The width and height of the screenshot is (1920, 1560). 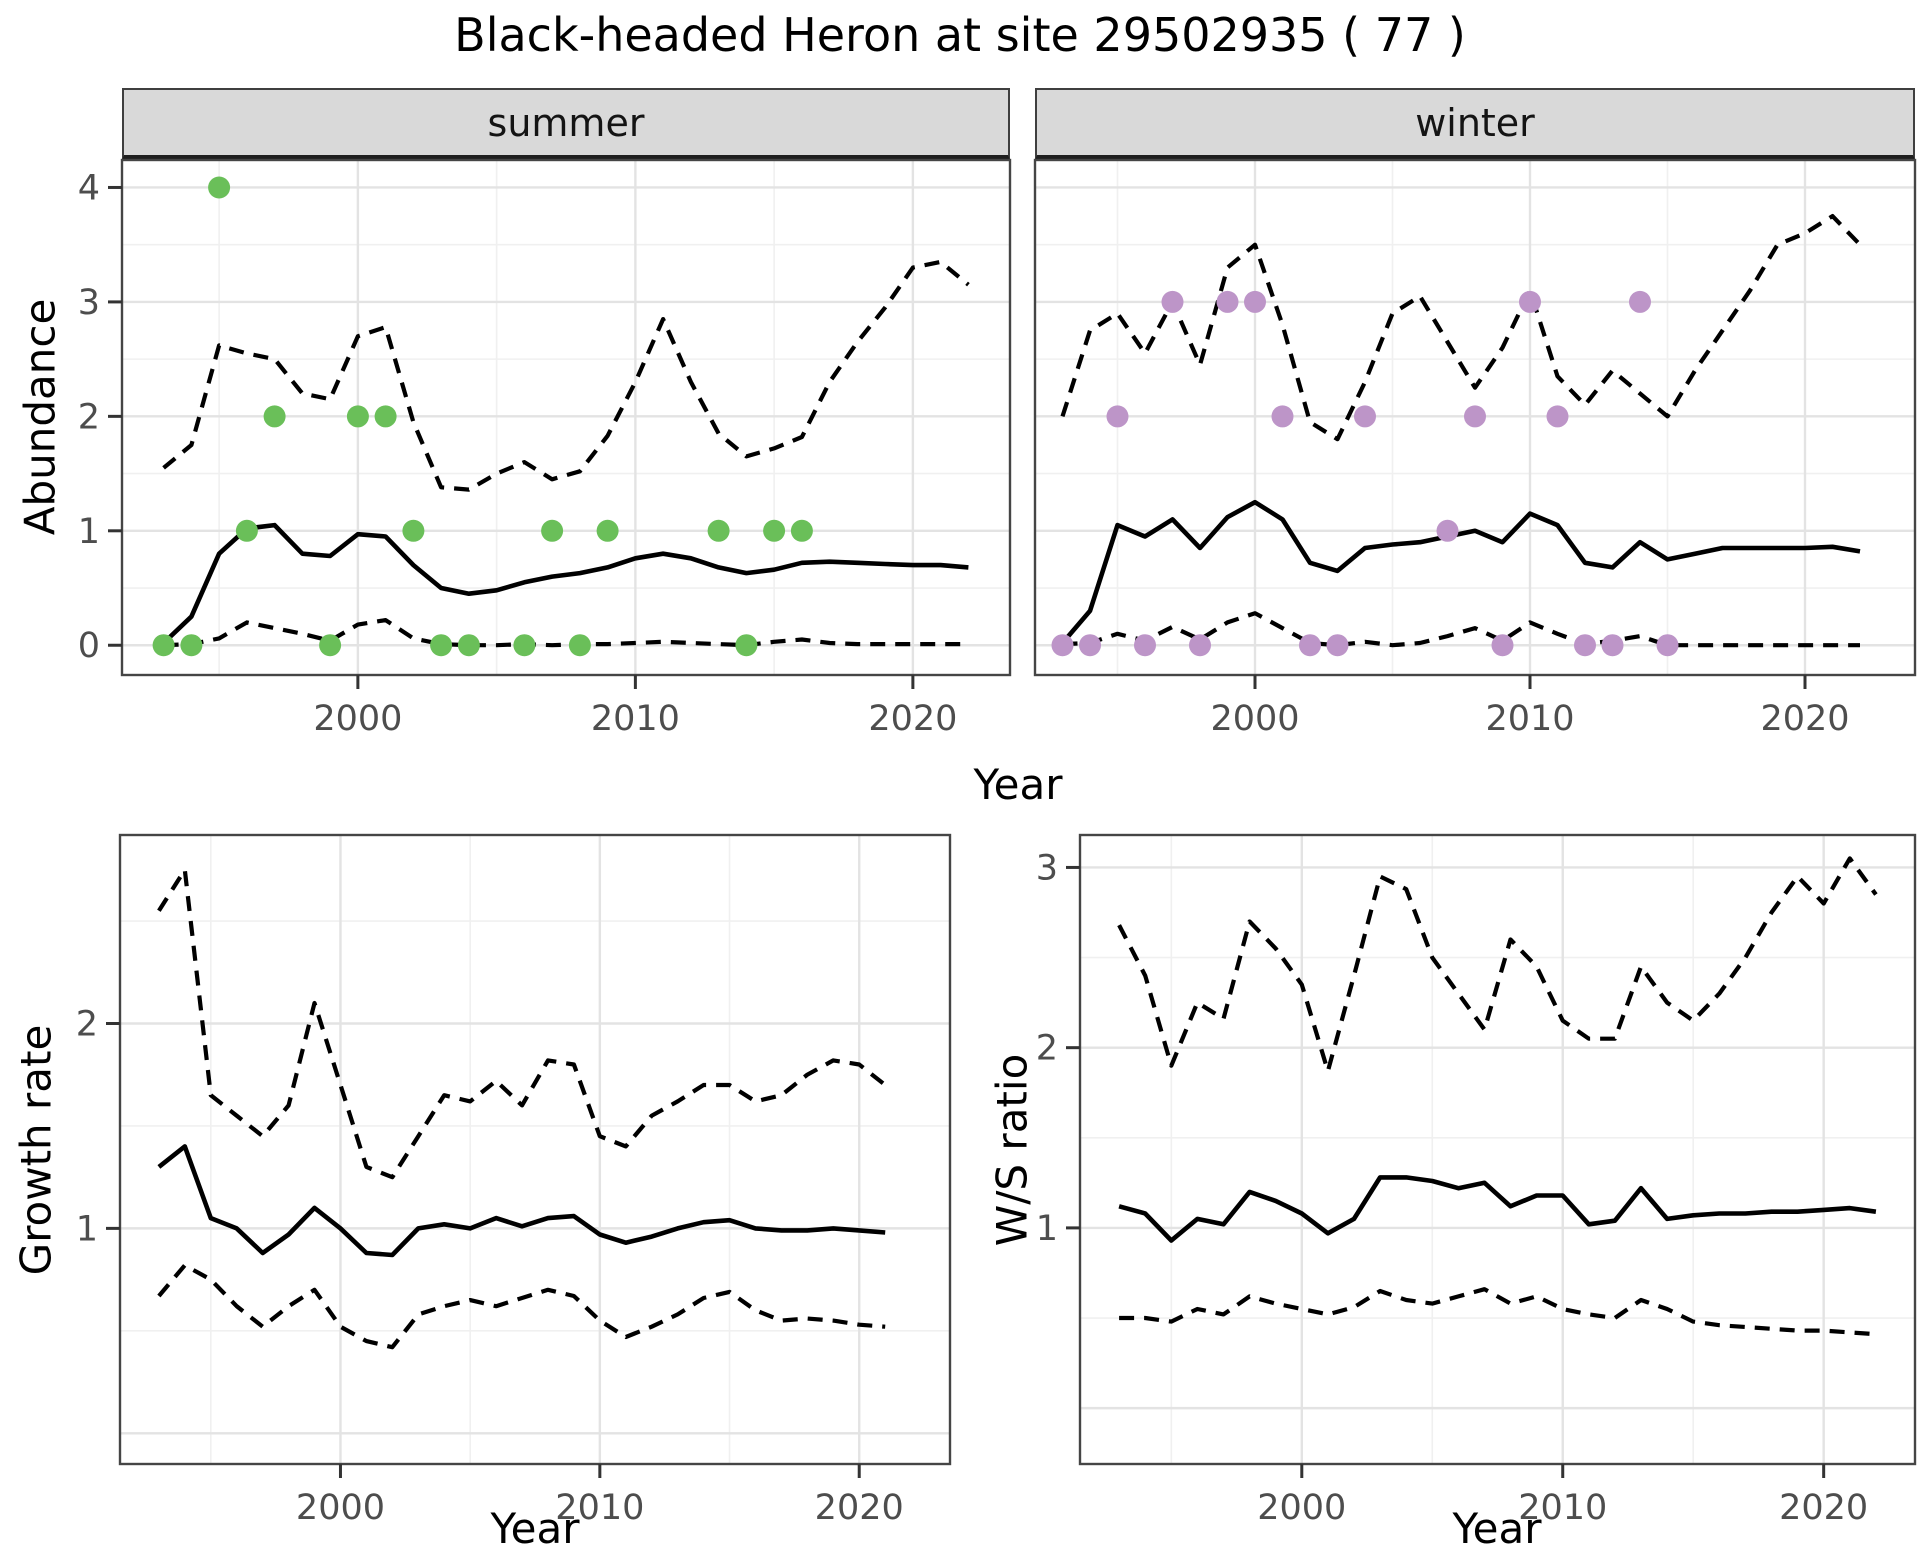 What do you see at coordinates (89, 646) in the screenshot?
I see `svg-text: 0` at bounding box center [89, 646].